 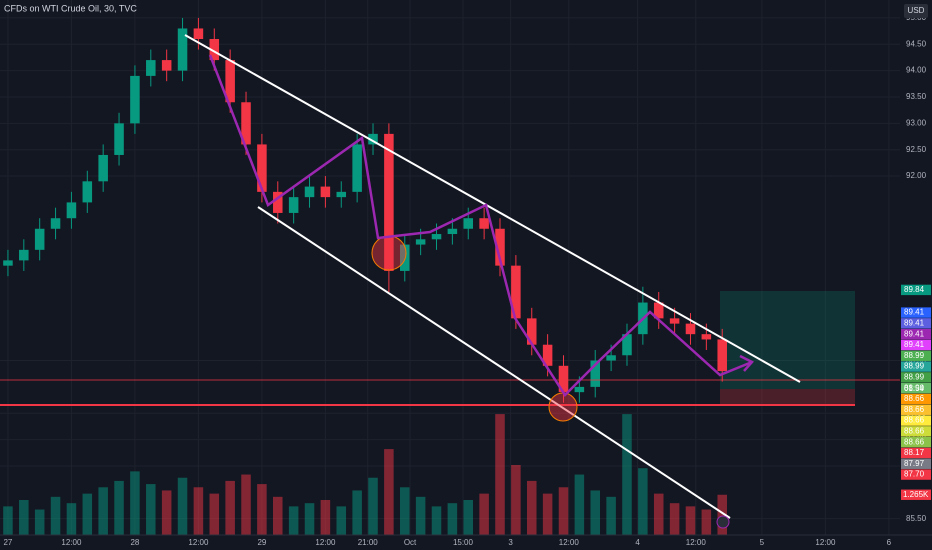 What do you see at coordinates (261, 542) in the screenshot?
I see `x-tick-label: 29` at bounding box center [261, 542].